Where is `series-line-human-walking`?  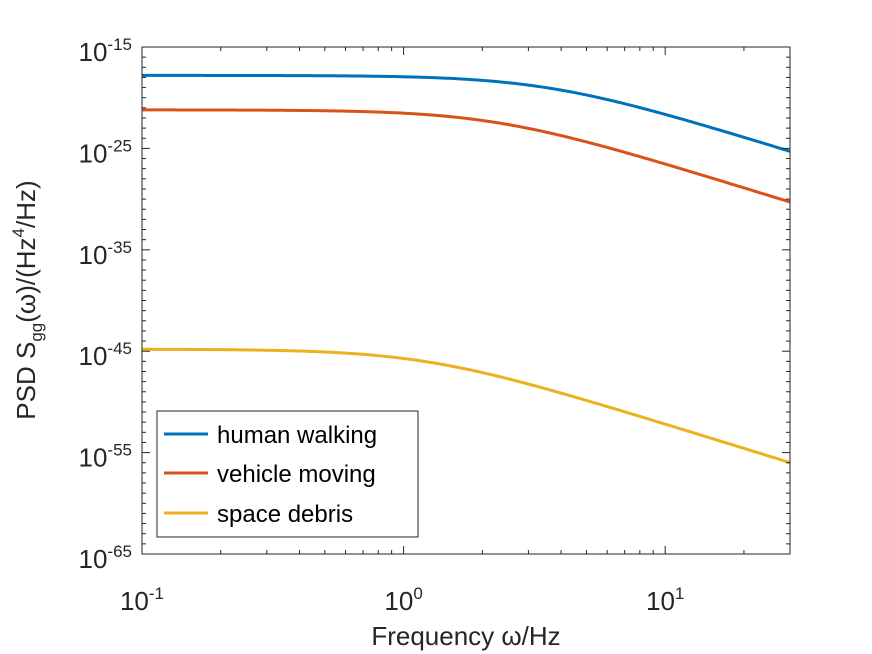 series-line-human-walking is located at coordinates (466, 113).